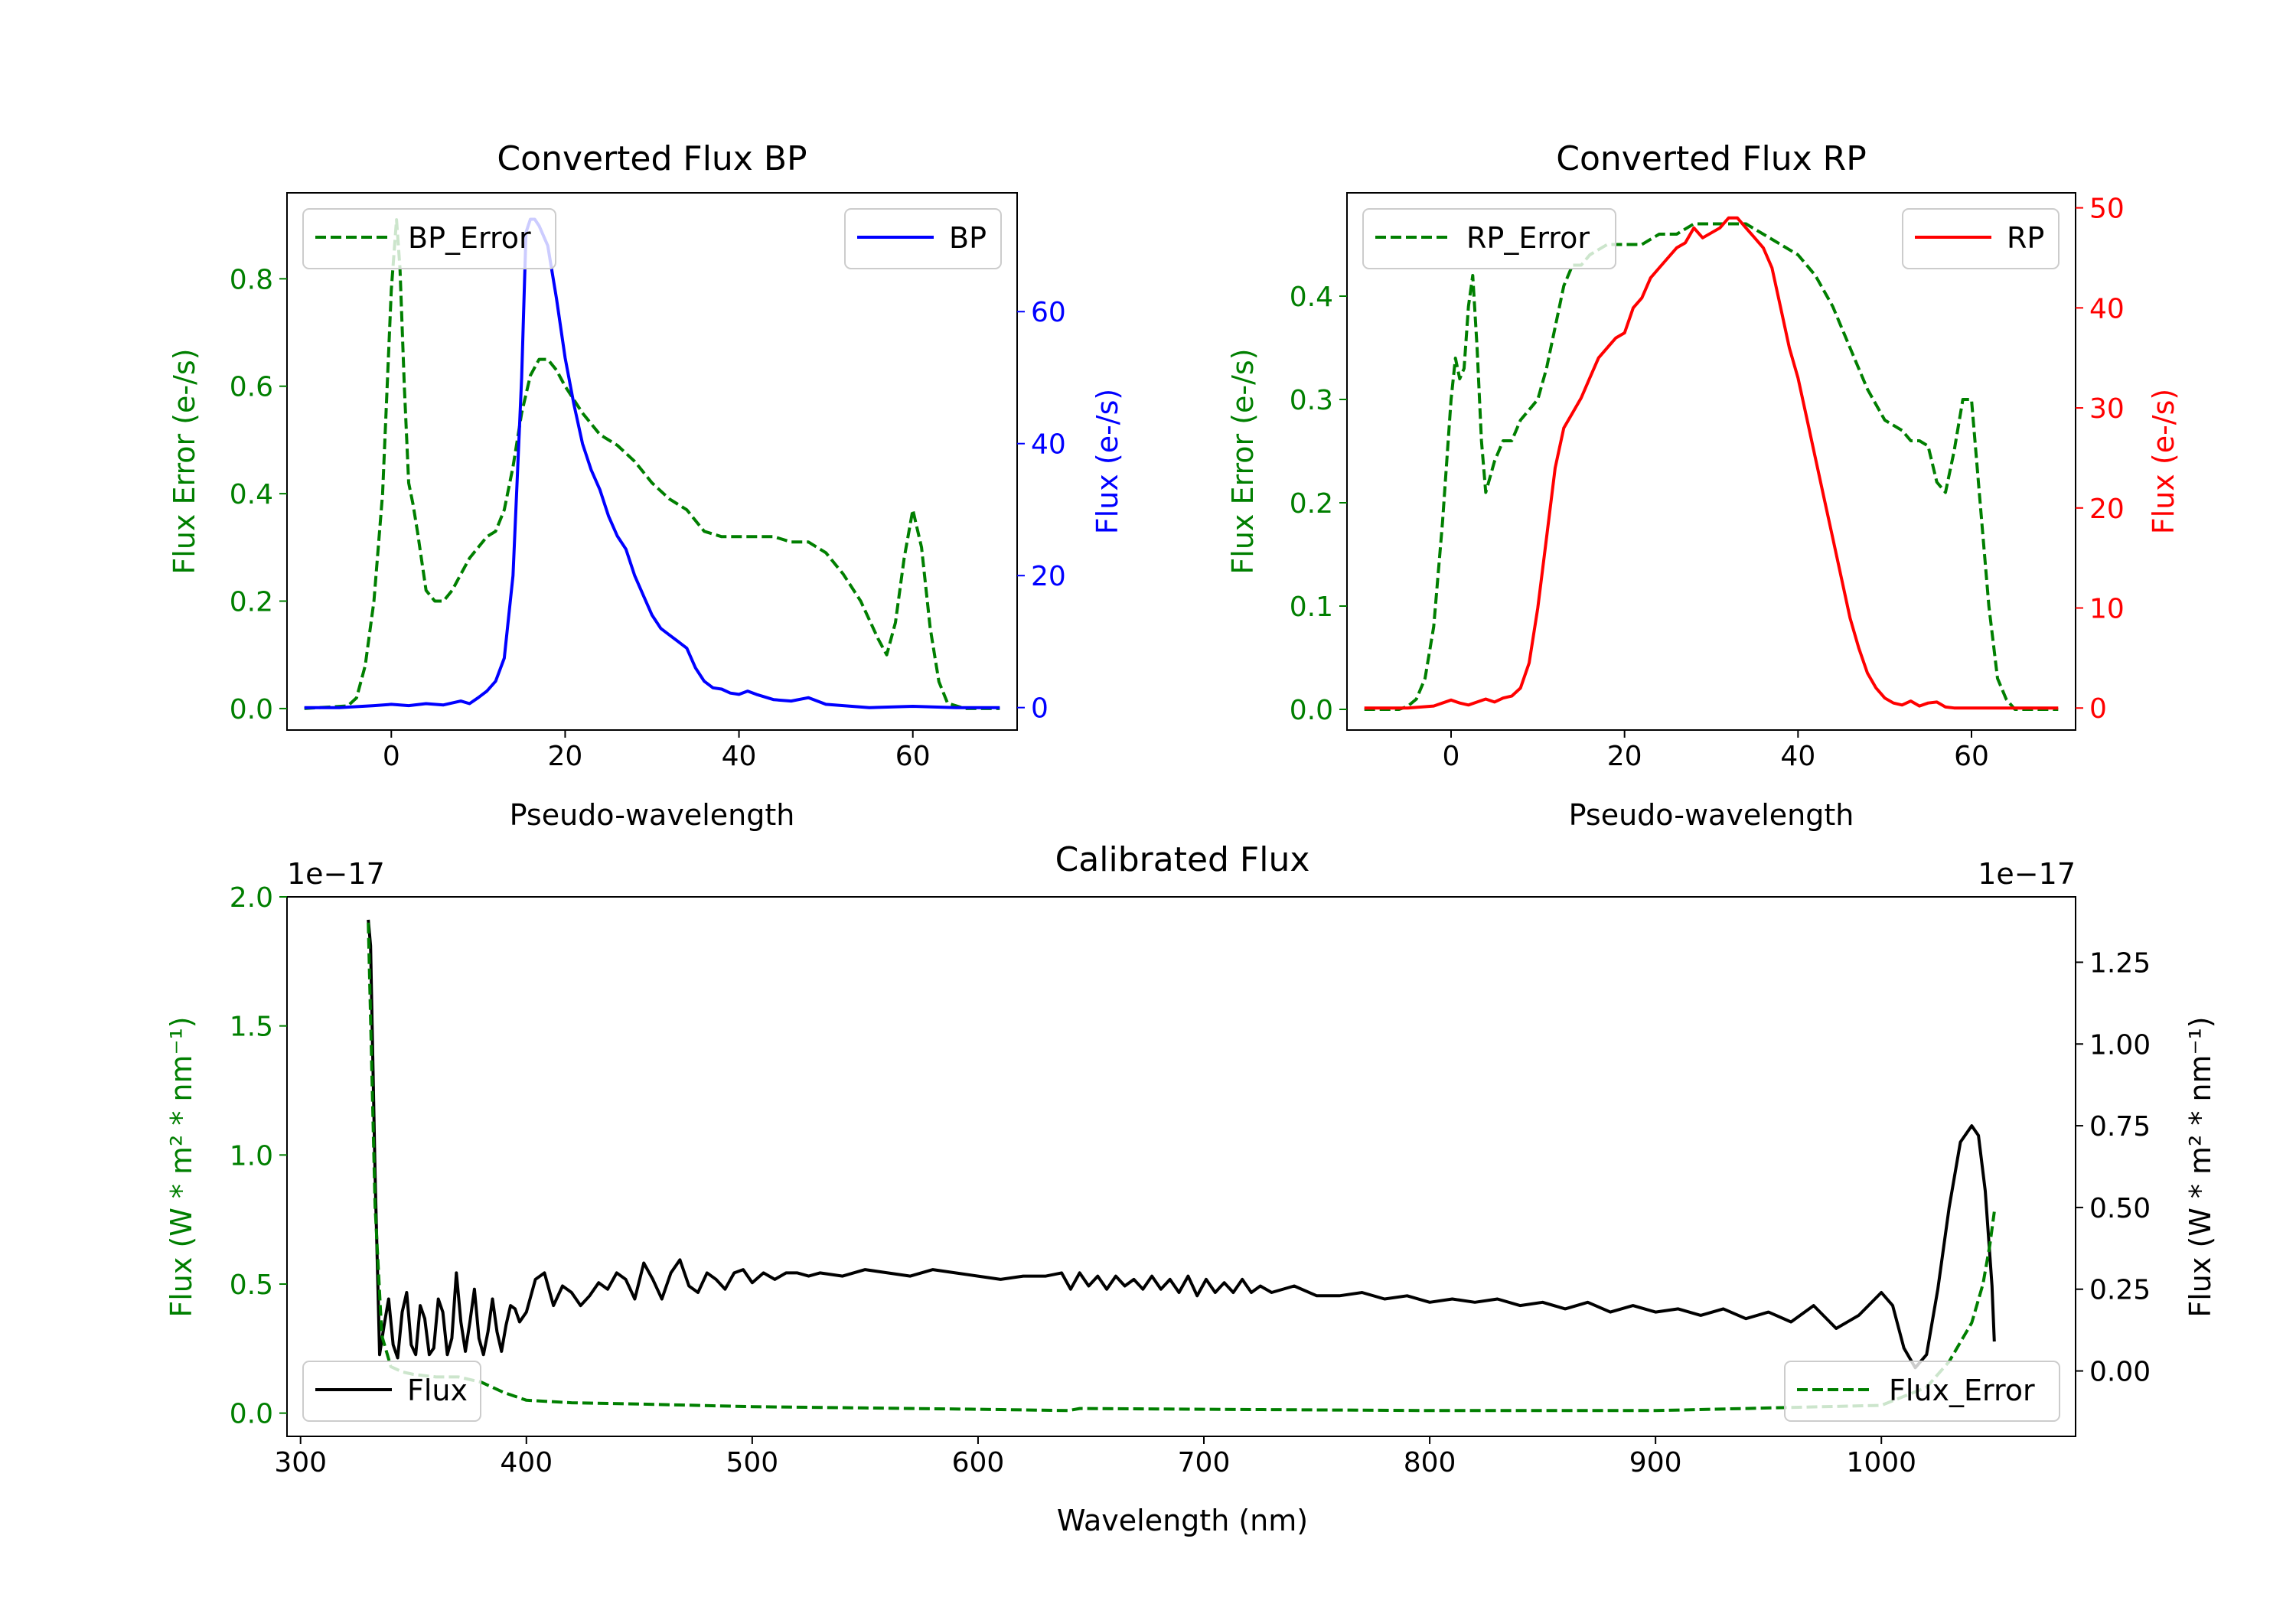  I want to click on bp-ytick-right-label: 20, so click(1048, 576).